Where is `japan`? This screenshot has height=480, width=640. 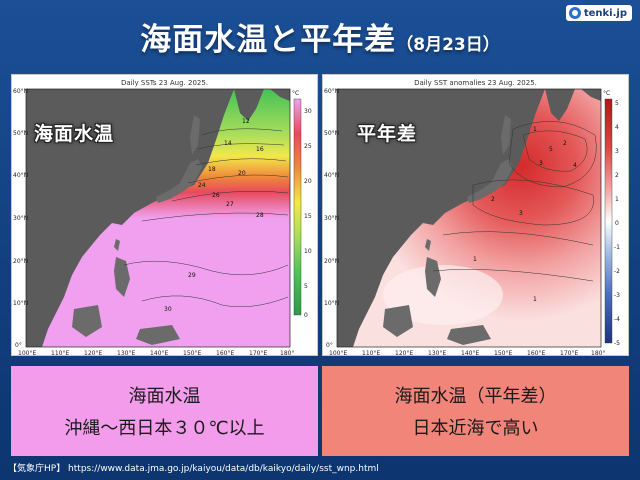
japan is located at coordinates (179, 181).